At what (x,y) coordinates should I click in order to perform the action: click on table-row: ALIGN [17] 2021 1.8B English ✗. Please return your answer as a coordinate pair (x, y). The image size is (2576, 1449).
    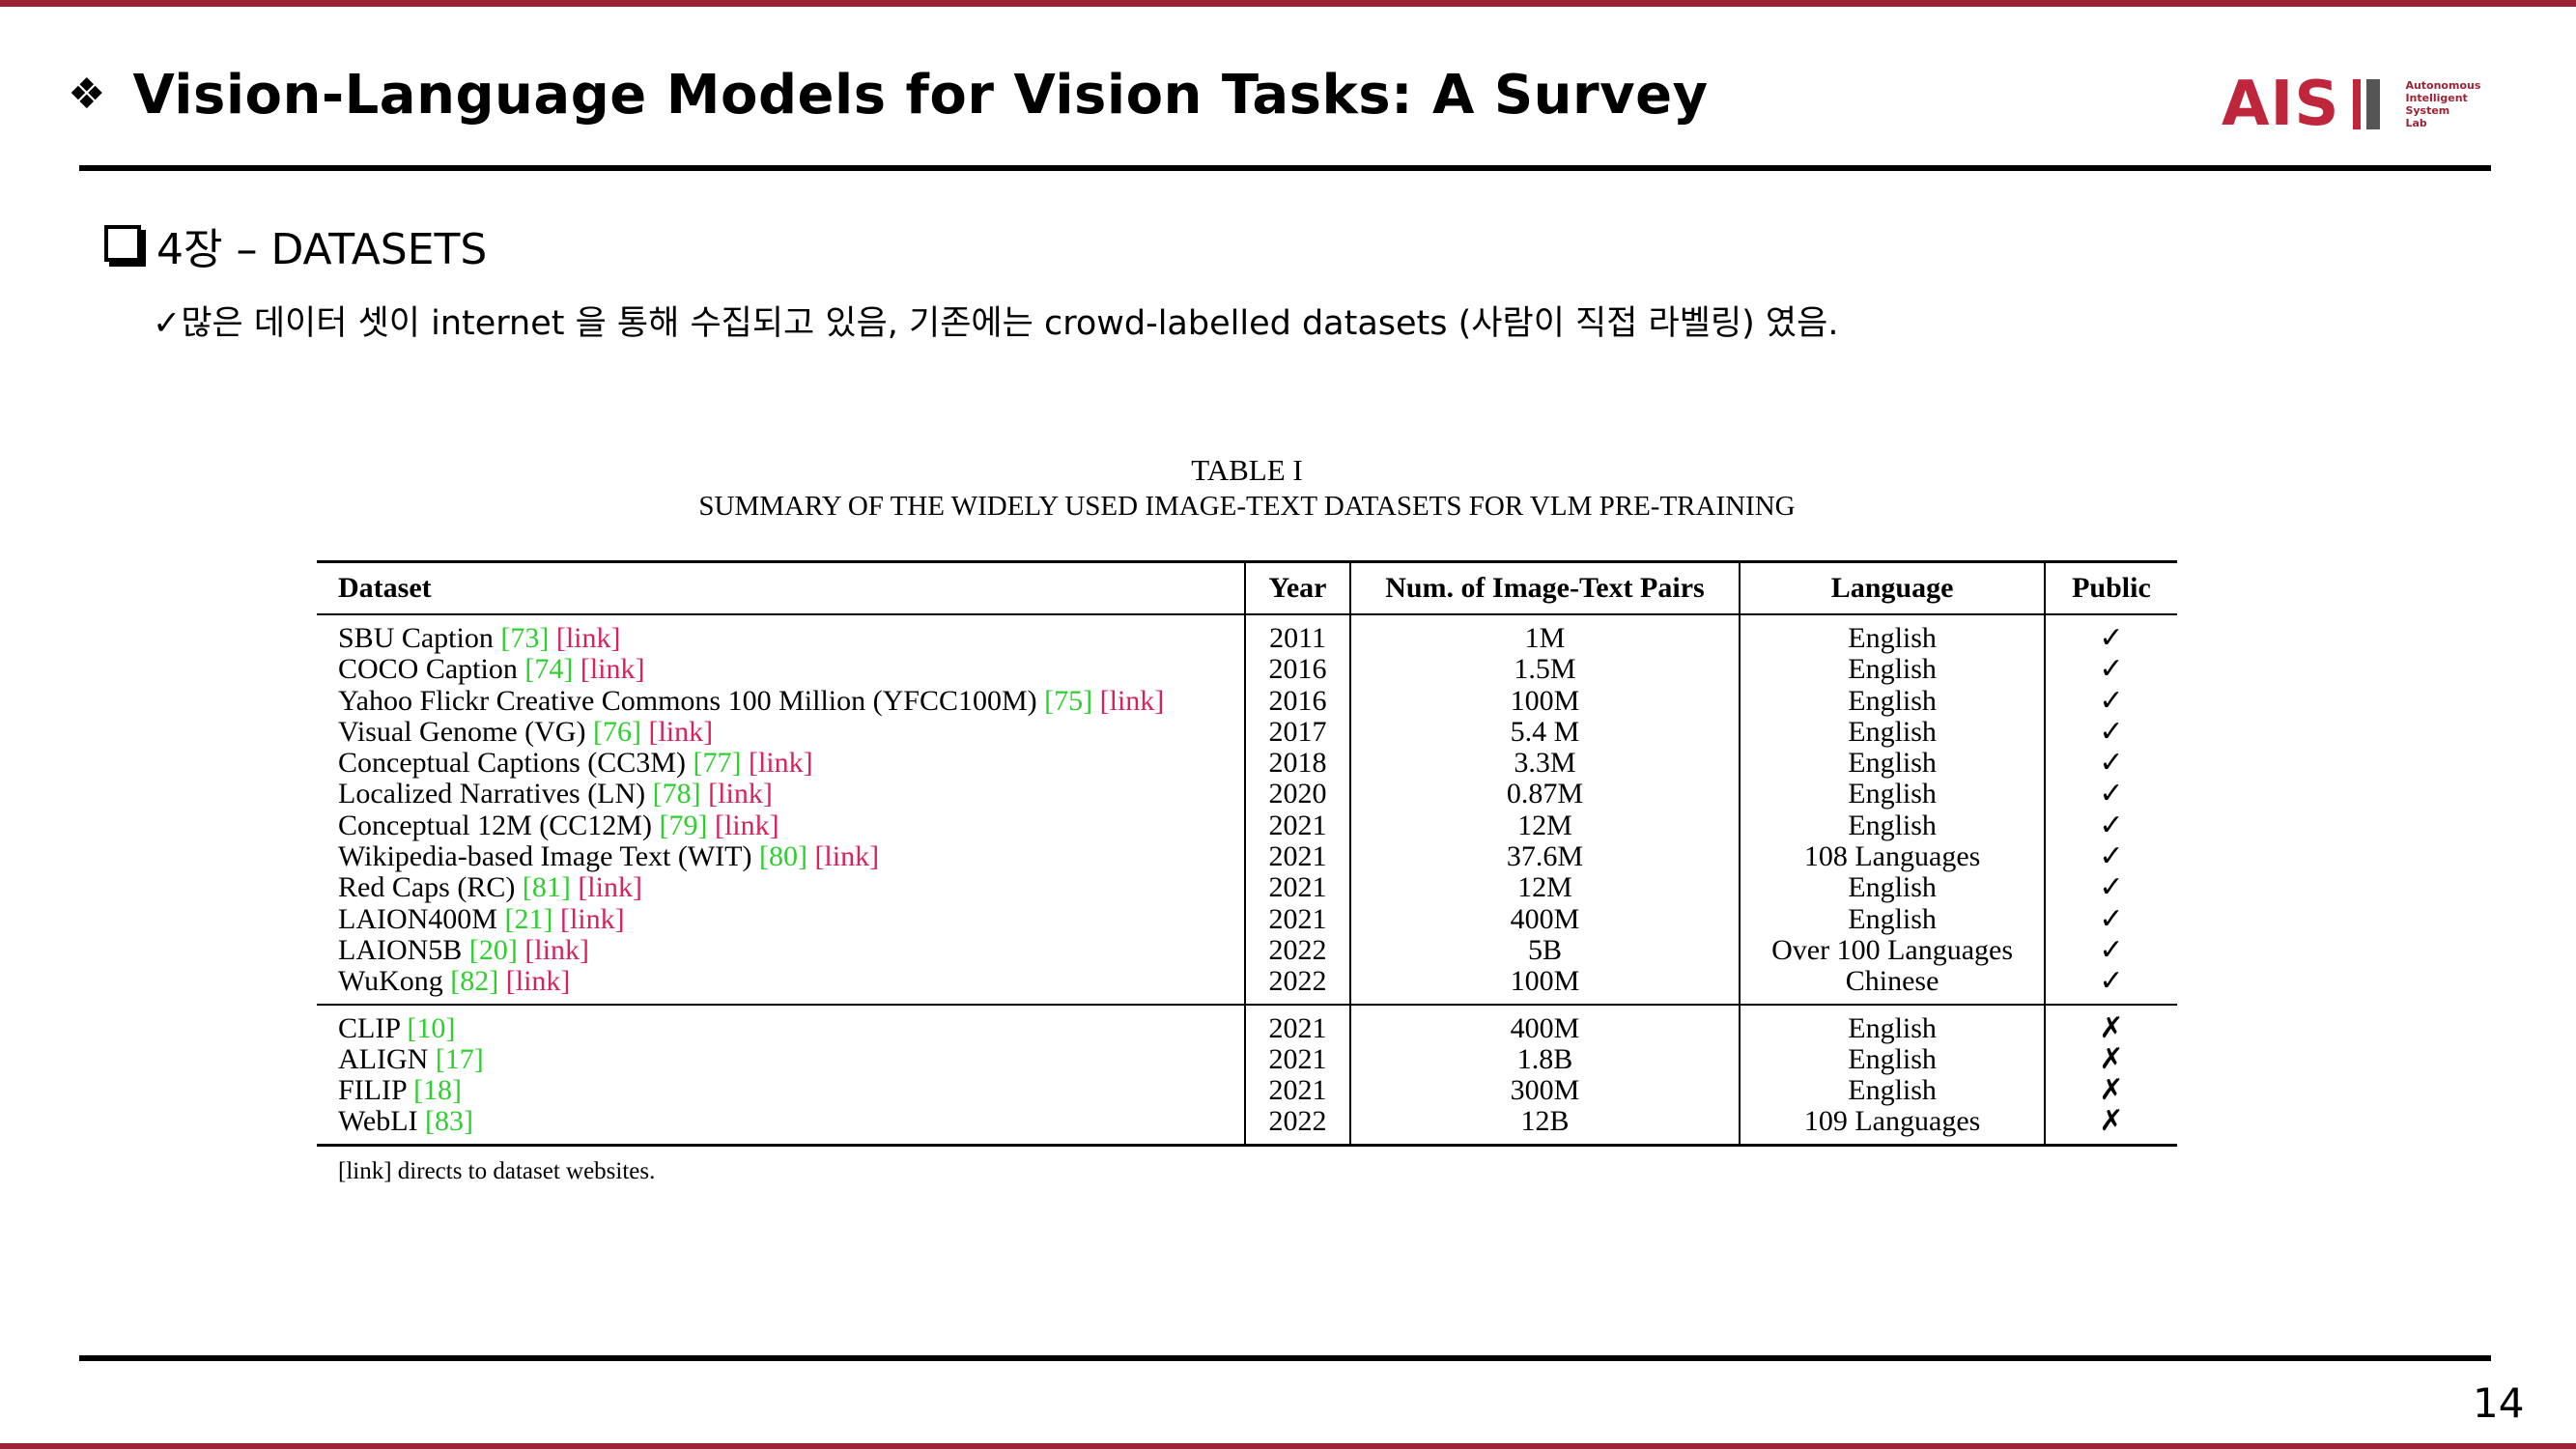
    Looking at the image, I should click on (1247, 1059).